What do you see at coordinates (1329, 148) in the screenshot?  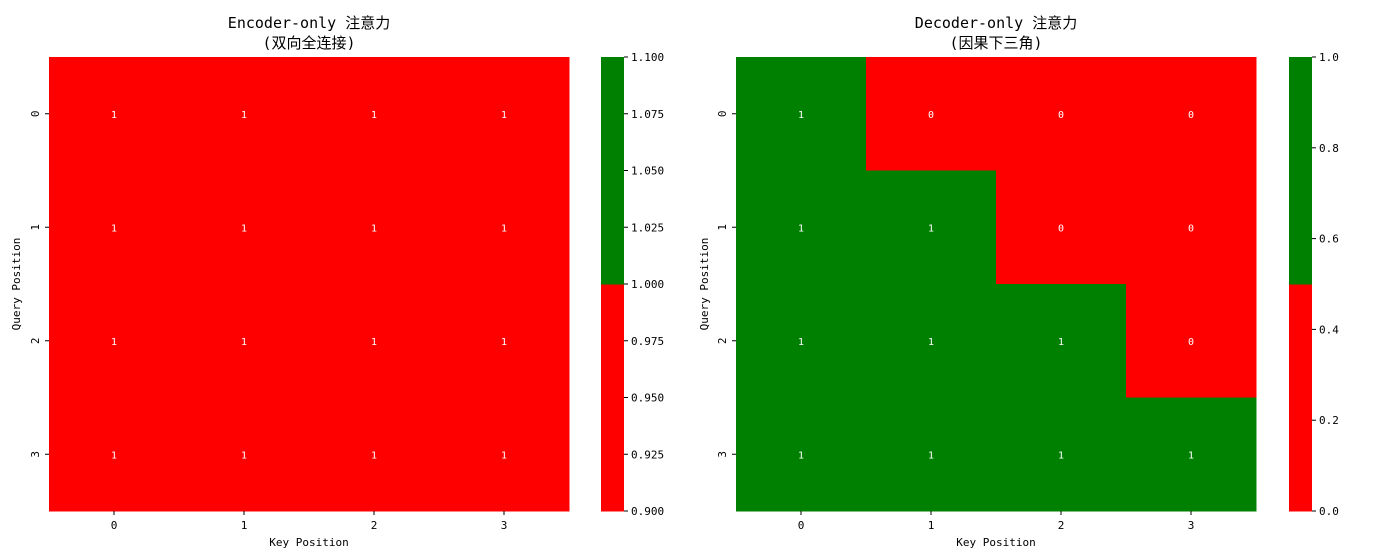 I see `colorbar-tick-label: 0.8` at bounding box center [1329, 148].